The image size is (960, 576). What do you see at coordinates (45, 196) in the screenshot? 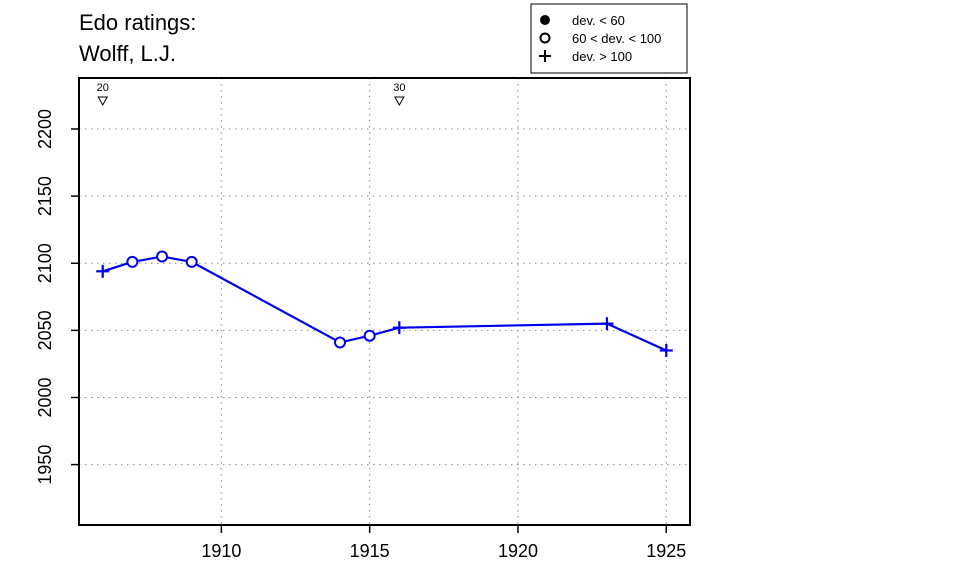
I see `y-tick-label: 2150` at bounding box center [45, 196].